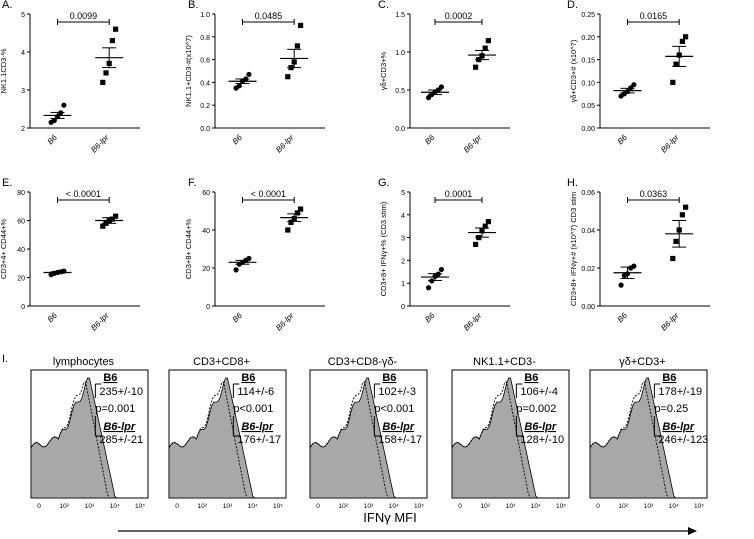 The width and height of the screenshot is (754, 539). What do you see at coordinates (588, 193) in the screenshot?
I see `y-tick-label: 0.06` at bounding box center [588, 193].